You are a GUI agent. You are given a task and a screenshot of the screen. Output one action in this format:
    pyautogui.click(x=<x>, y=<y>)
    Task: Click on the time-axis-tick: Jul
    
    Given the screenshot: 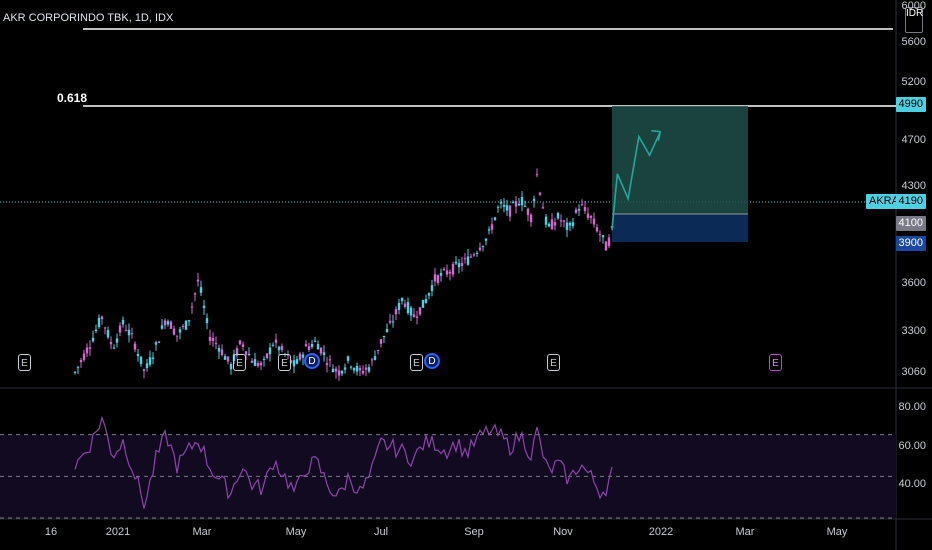 What is the action you would take?
    pyautogui.click(x=381, y=532)
    